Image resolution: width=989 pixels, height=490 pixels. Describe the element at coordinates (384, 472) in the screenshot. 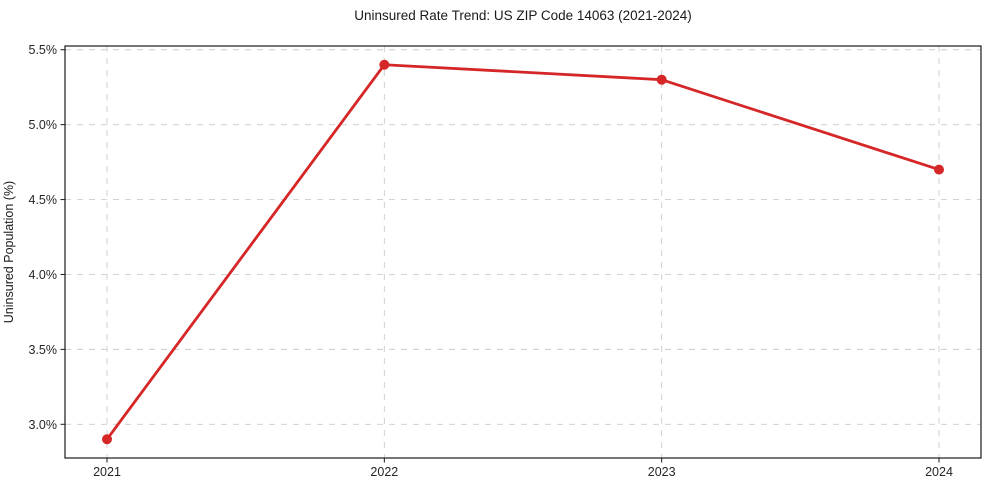

I see `x-tick-label: 2022` at that location.